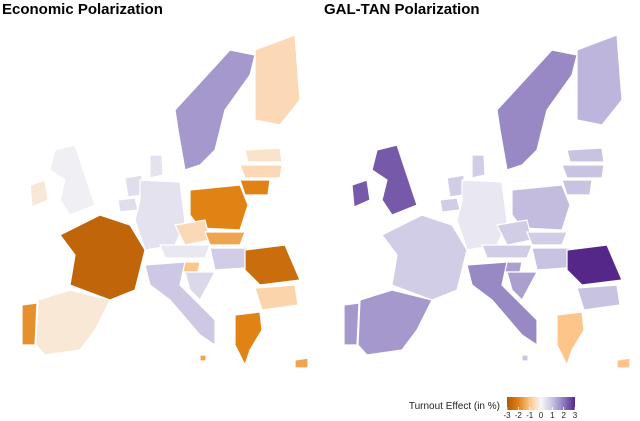 The width and height of the screenshot is (640, 421). What do you see at coordinates (575, 415) in the screenshot?
I see `legend-tick-label: 3` at bounding box center [575, 415].